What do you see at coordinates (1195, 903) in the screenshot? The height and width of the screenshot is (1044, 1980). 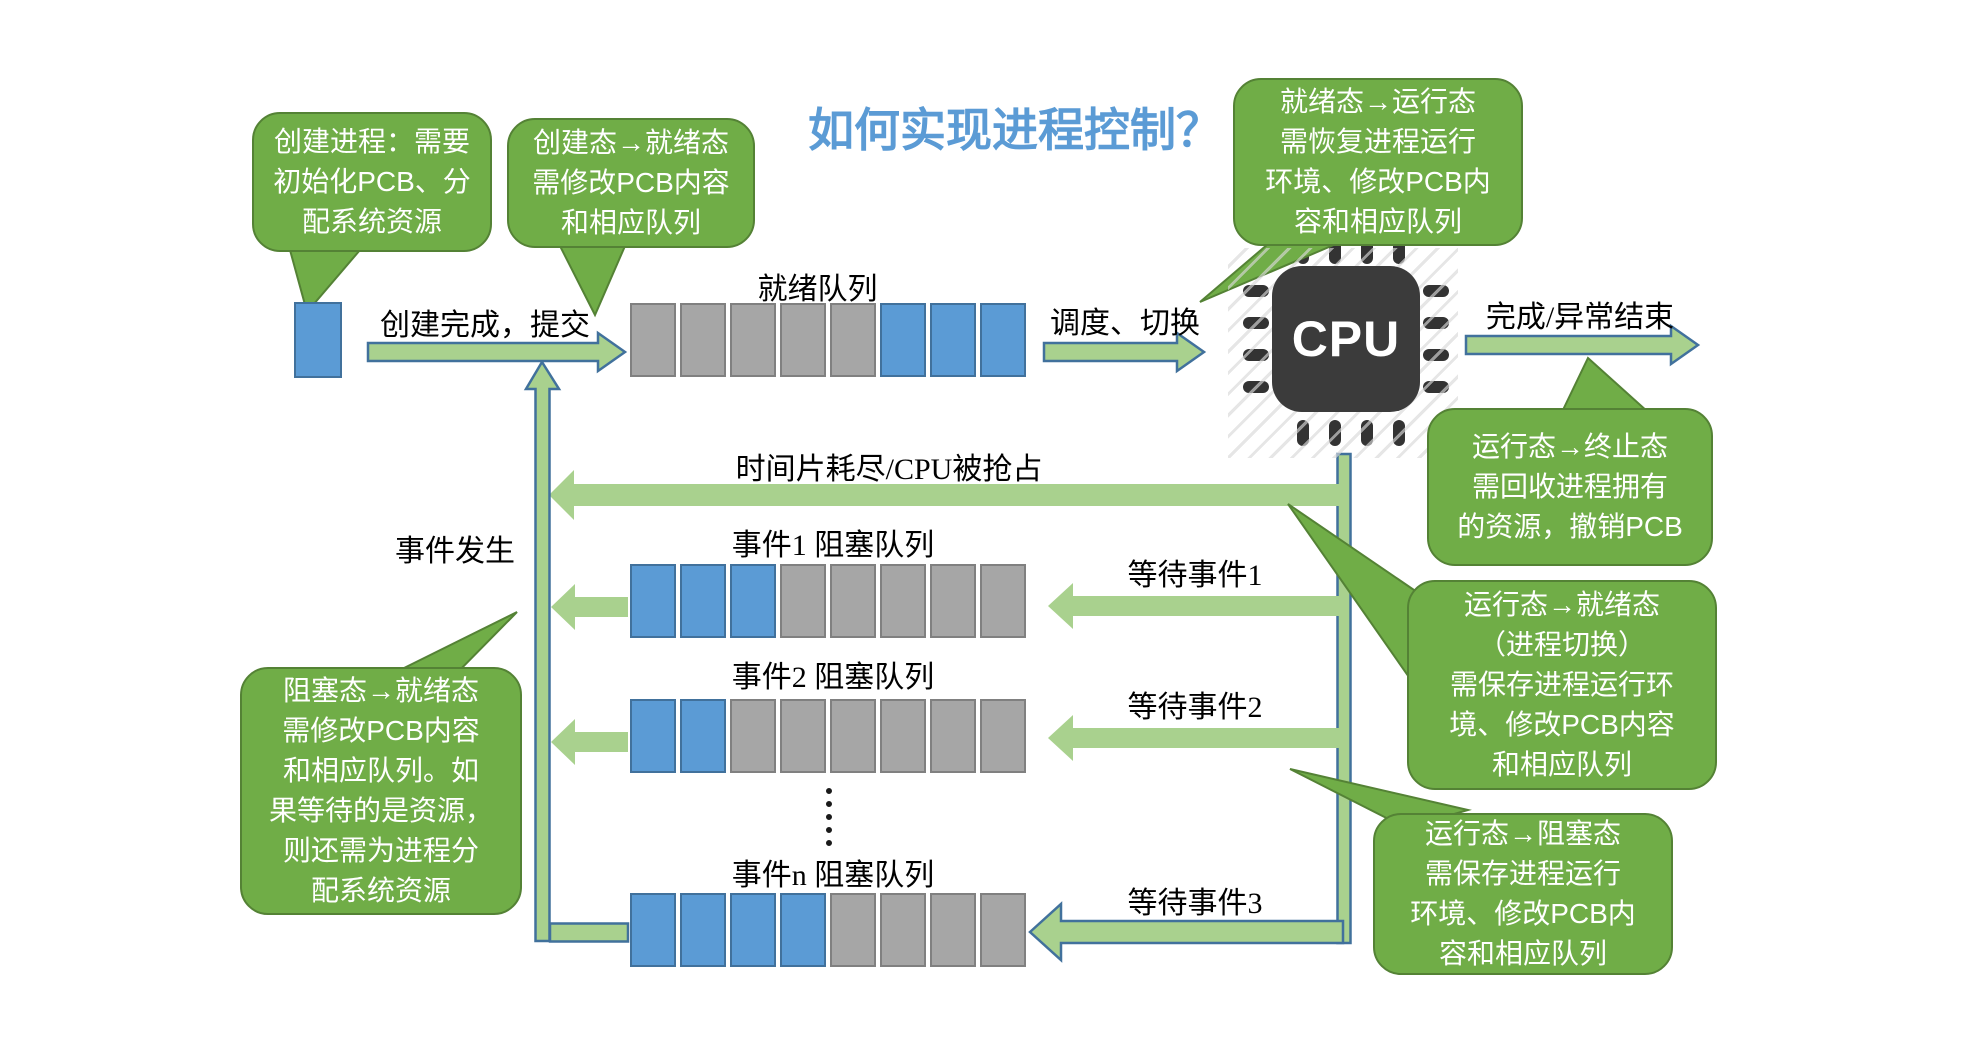 I see `wait-event3-label: 等待事件3` at bounding box center [1195, 903].